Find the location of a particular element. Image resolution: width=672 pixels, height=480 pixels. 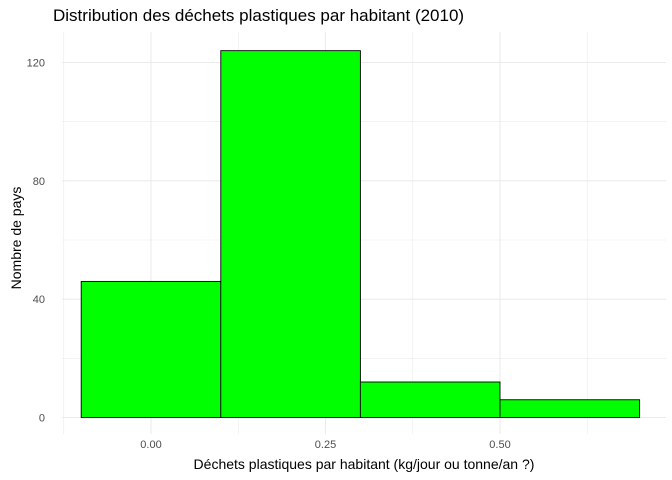

x-tick-label: 0.50 is located at coordinates (499, 445).